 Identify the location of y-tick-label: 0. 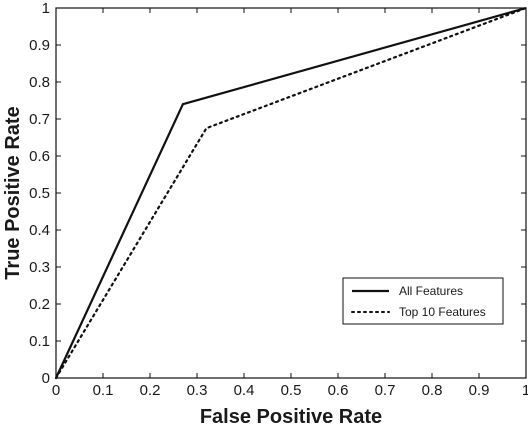
(46, 378).